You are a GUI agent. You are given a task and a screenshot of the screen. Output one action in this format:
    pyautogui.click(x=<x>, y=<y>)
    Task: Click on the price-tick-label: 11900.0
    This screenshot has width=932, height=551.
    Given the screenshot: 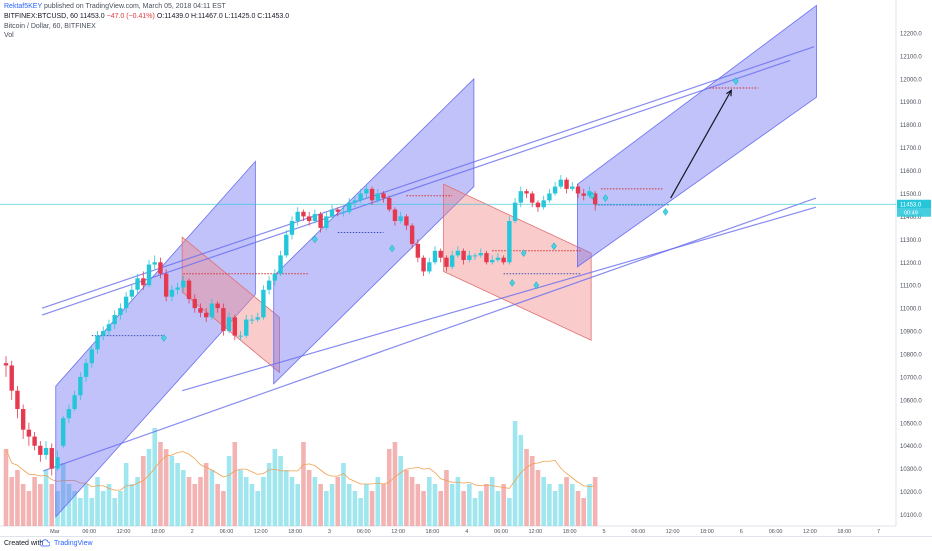 What is the action you would take?
    pyautogui.click(x=911, y=103)
    